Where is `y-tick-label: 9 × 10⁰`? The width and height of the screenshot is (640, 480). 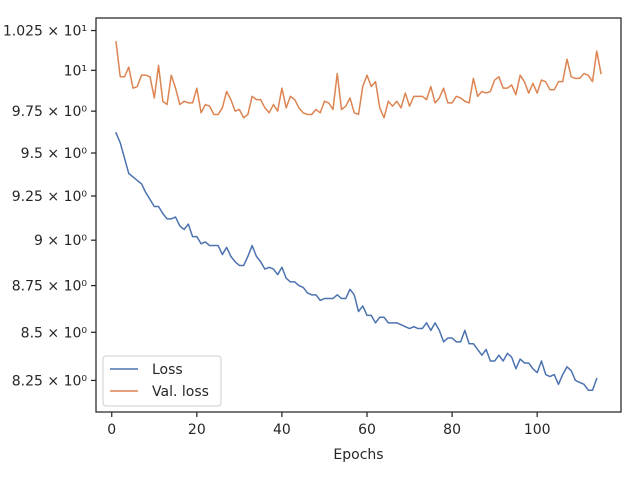 y-tick-label: 9 × 10⁰ is located at coordinates (60, 241).